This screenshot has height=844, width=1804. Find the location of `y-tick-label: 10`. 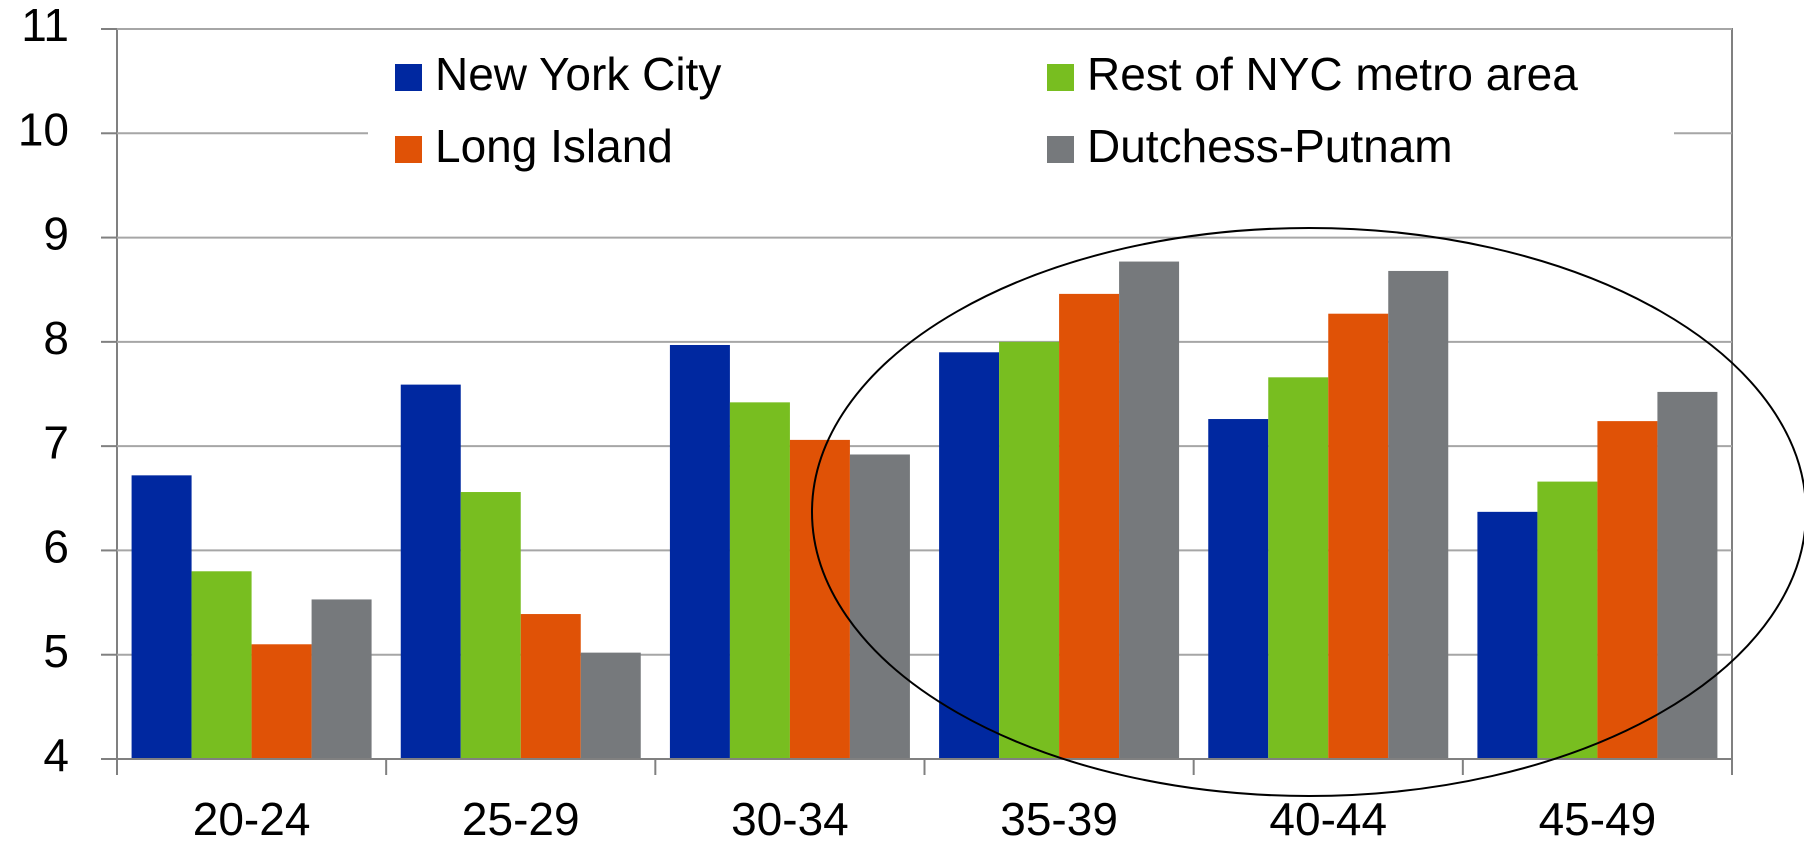

y-tick-label: 10 is located at coordinates (43, 129).